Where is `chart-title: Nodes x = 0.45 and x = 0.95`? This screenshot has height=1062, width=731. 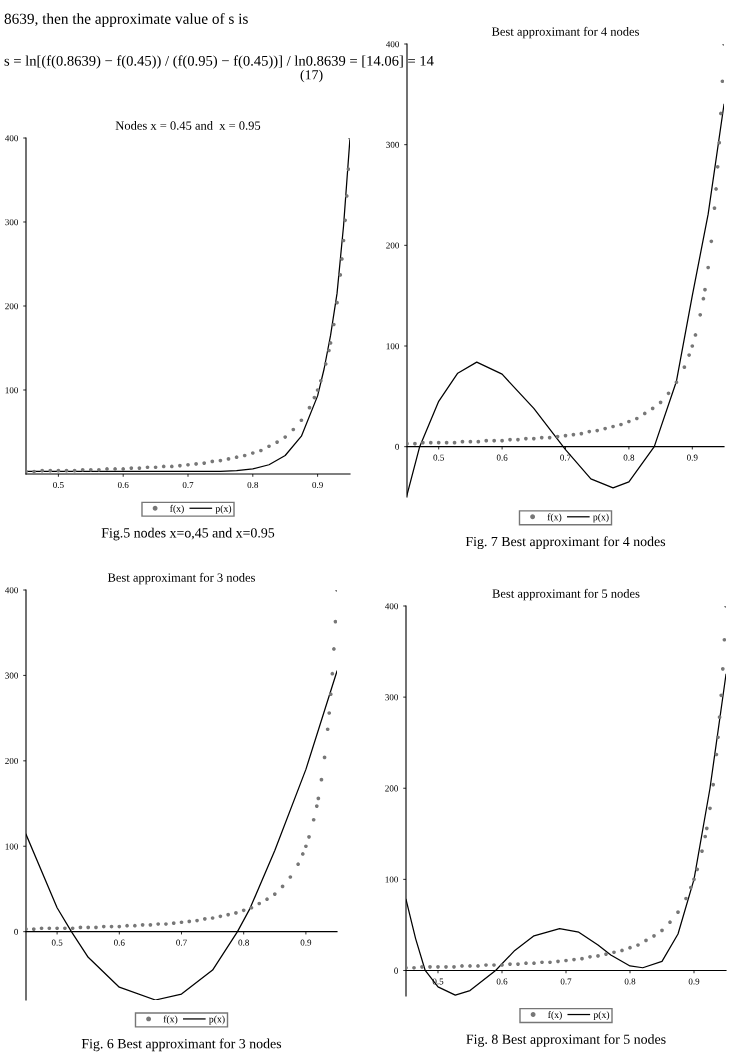
chart-title: Nodes x = 0.45 and x = 0.95 is located at coordinates (188, 125).